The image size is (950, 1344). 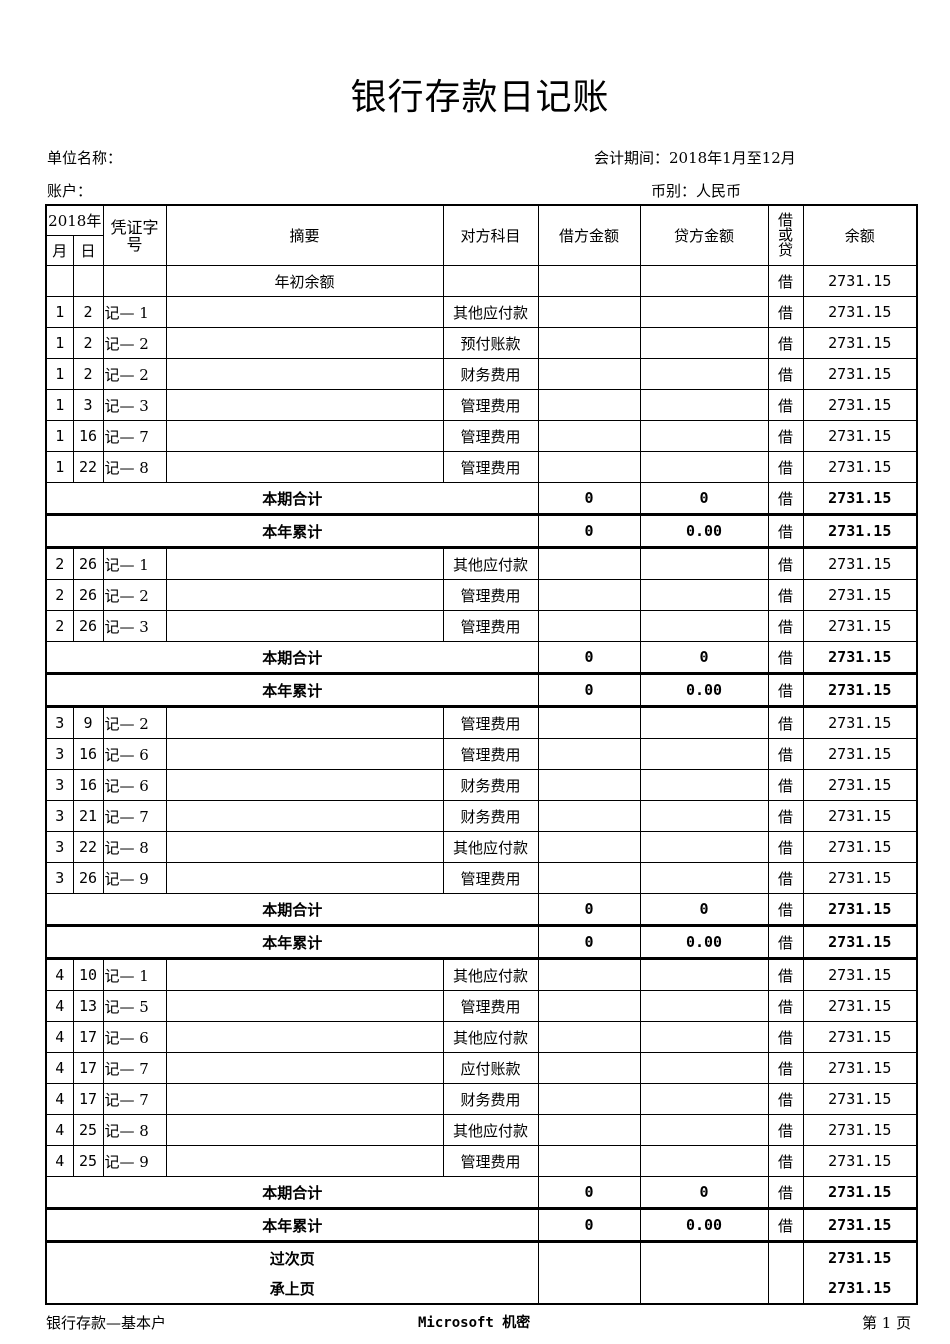 What do you see at coordinates (134, 312) in the screenshot?
I see `voucher-cell: 记— 1` at bounding box center [134, 312].